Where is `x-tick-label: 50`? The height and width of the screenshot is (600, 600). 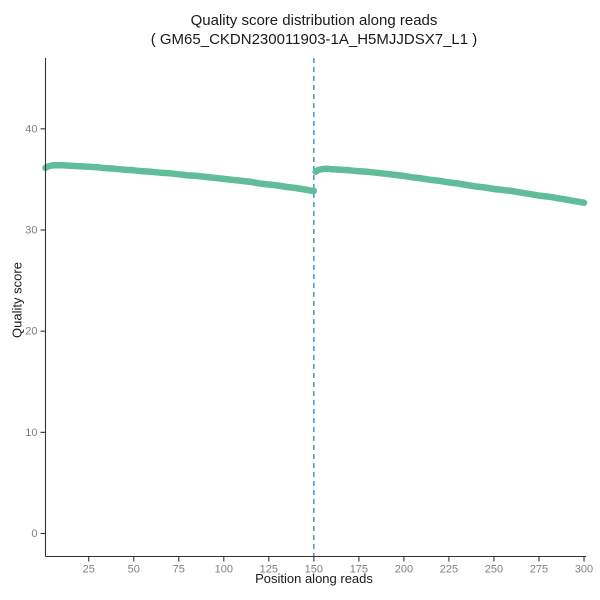
x-tick-label: 50 is located at coordinates (134, 570).